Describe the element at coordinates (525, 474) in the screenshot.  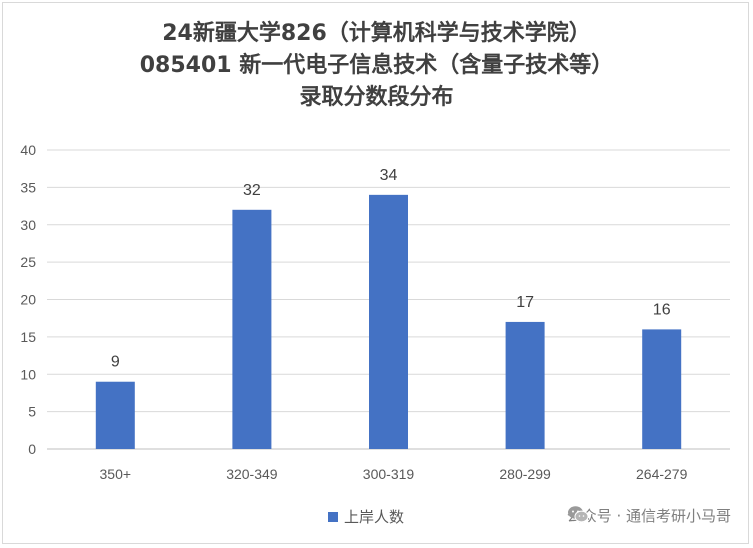
I see `x-tick-label: 280-299` at that location.